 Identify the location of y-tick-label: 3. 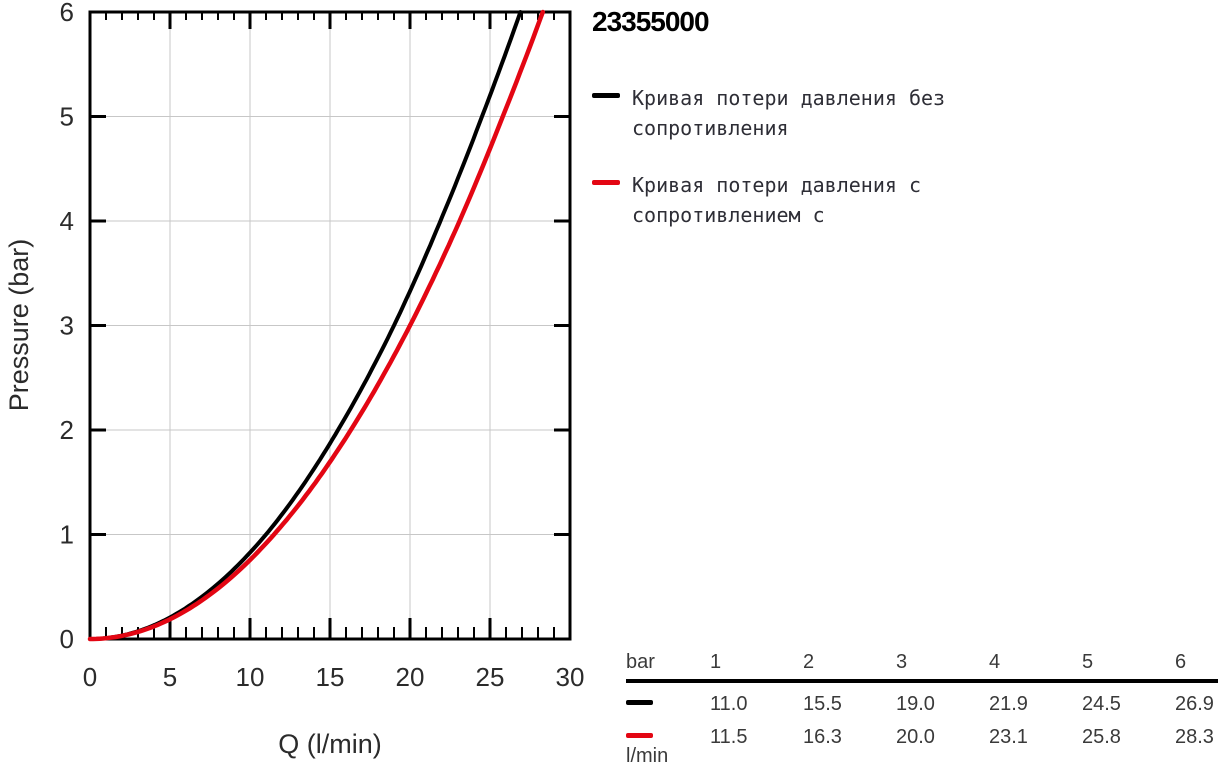
(67, 326).